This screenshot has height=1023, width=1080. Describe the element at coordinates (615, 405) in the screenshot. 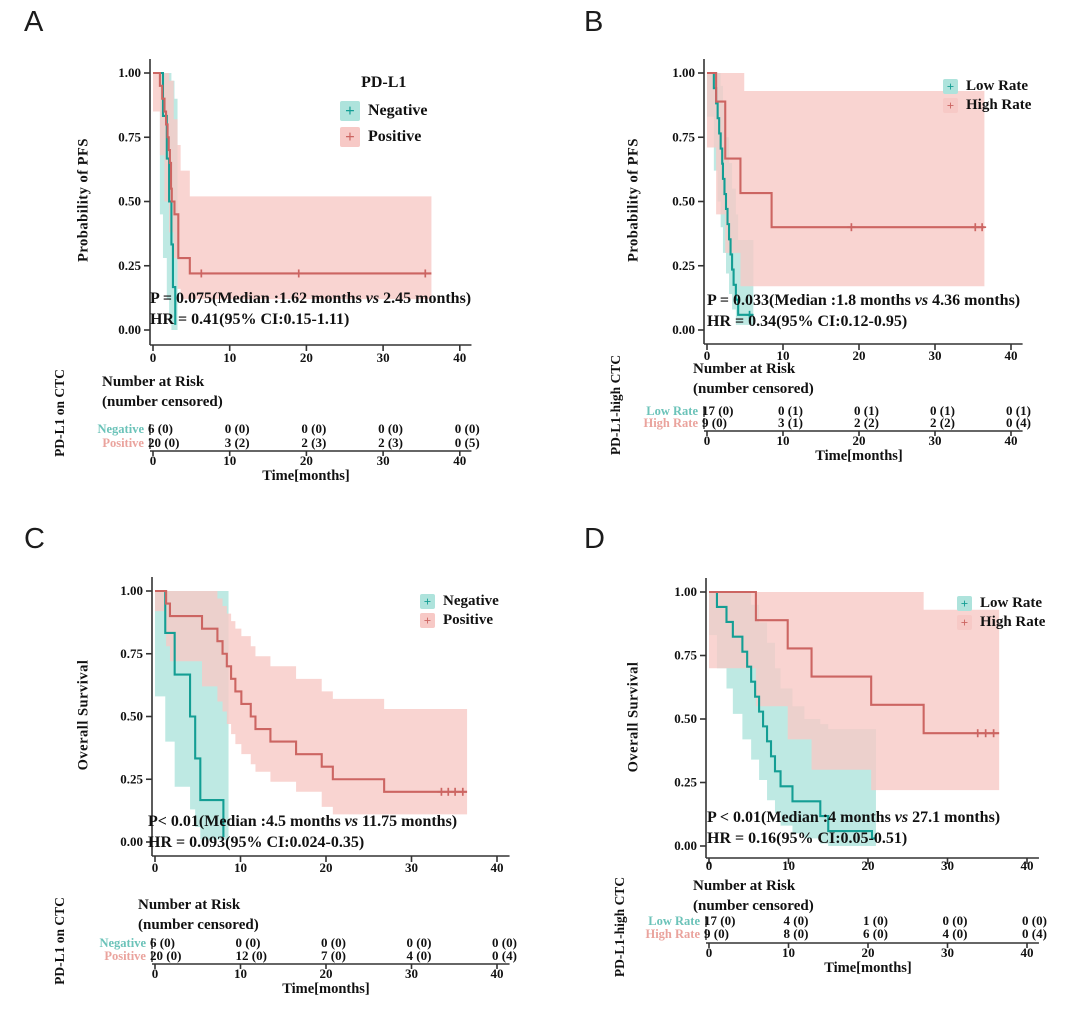

I see `risk-group-label: PD-L1-high CTC` at that location.